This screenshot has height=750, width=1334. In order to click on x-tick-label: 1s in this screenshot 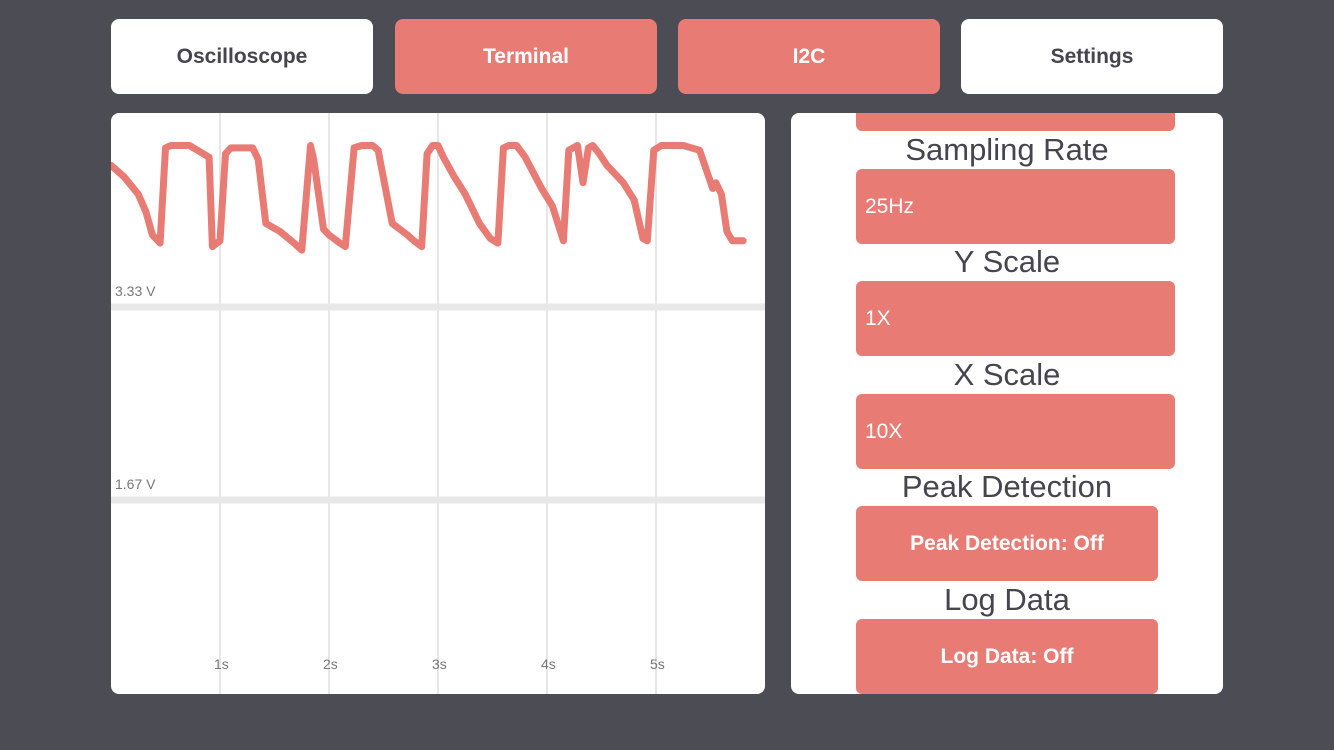, I will do `click(221, 664)`.